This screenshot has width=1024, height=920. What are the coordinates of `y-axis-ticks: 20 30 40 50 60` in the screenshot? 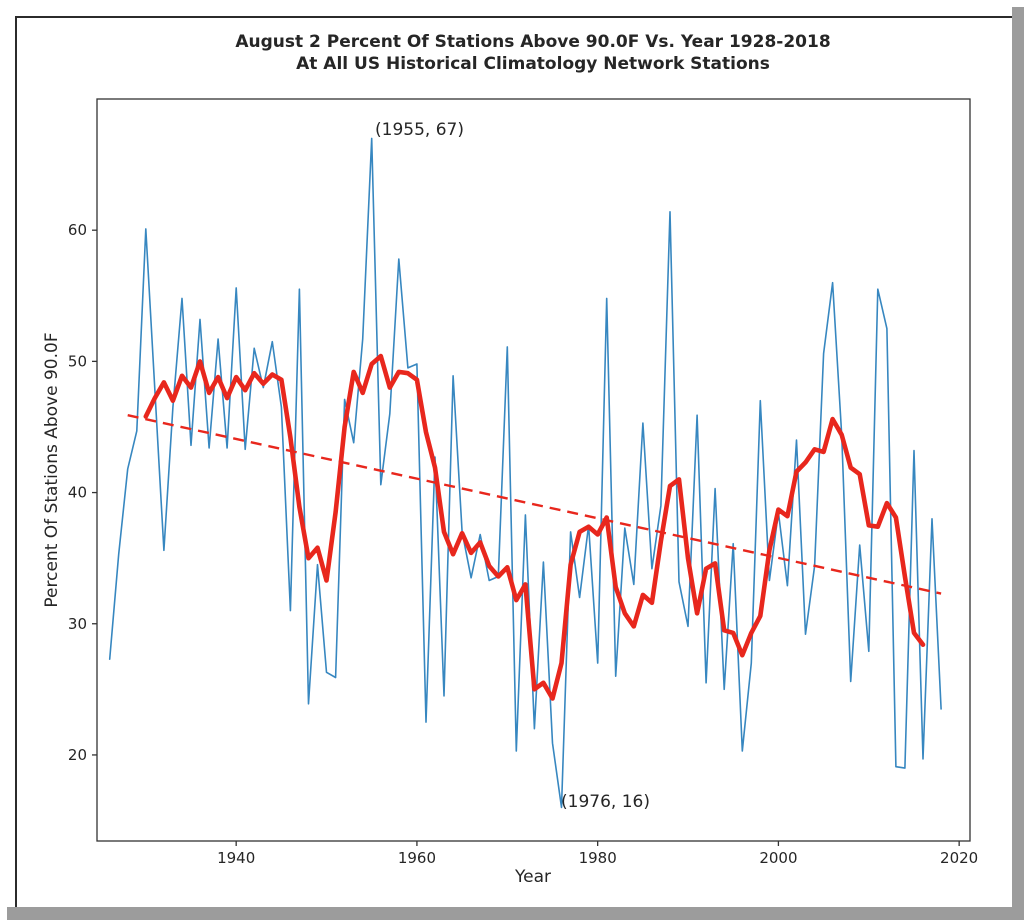 It's located at (82, 492).